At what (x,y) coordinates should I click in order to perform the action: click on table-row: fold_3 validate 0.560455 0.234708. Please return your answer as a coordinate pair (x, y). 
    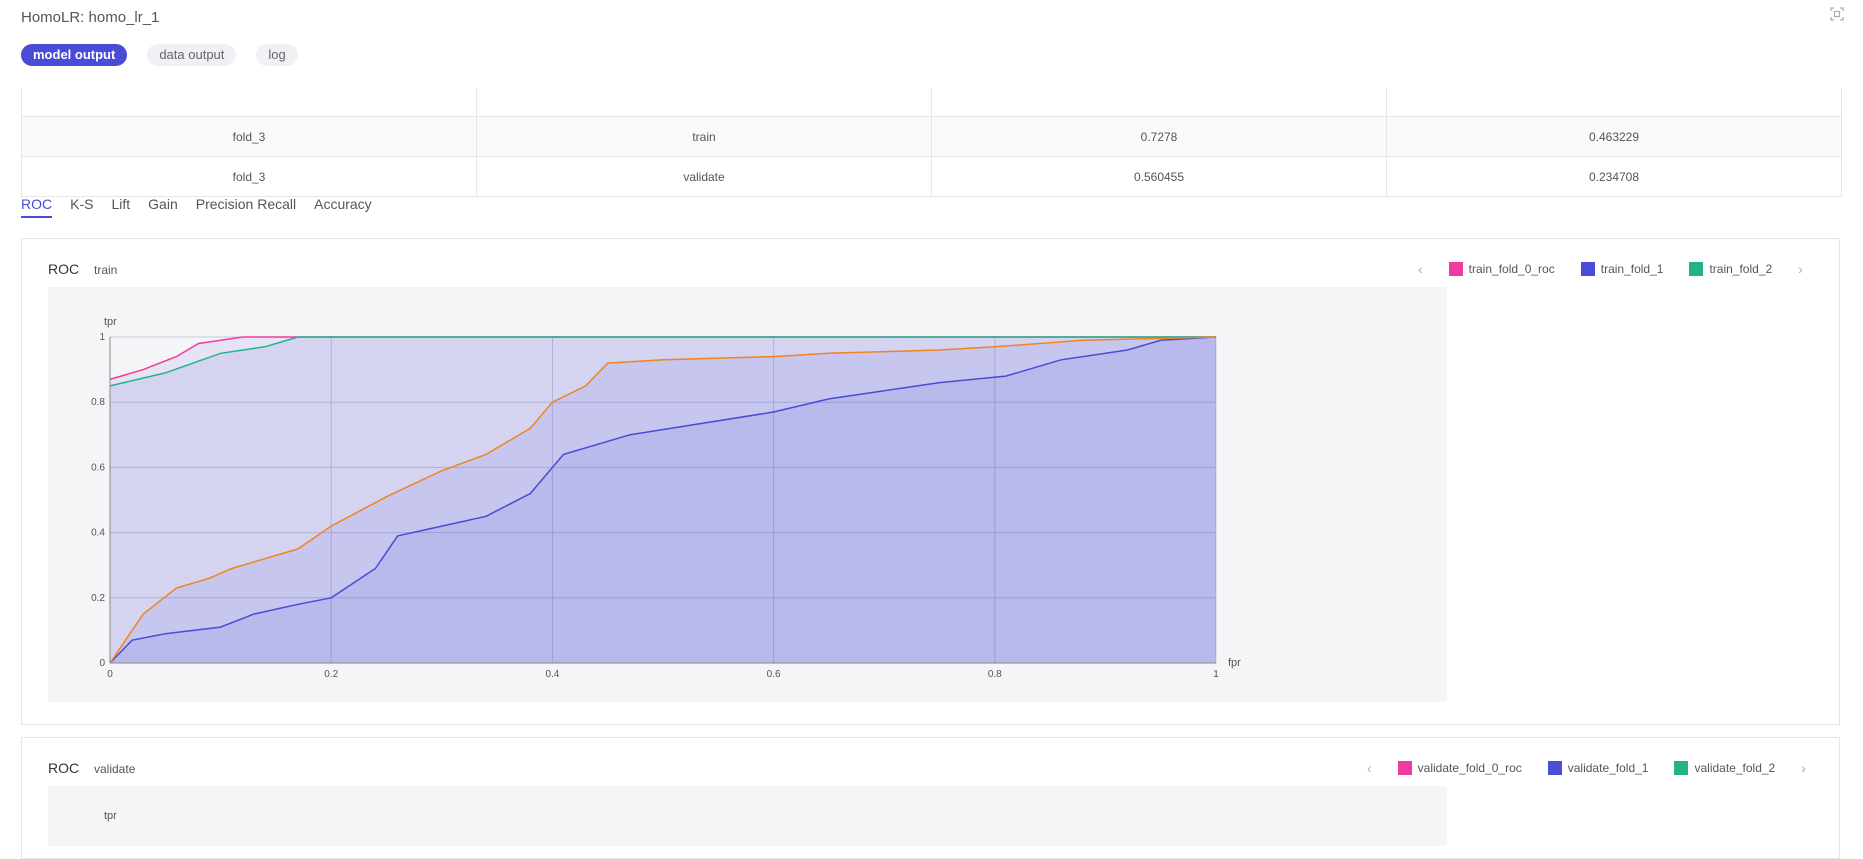
    Looking at the image, I should click on (931, 176).